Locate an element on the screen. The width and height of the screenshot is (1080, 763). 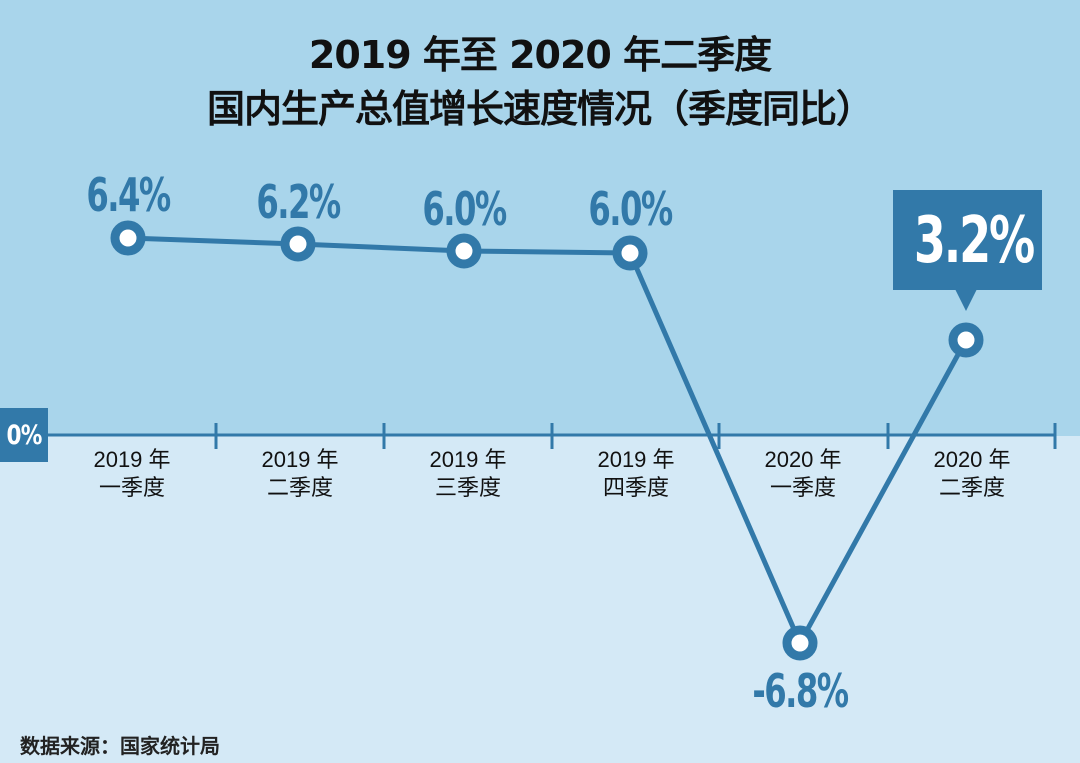
marker-2020q2 is located at coordinates (966, 340).